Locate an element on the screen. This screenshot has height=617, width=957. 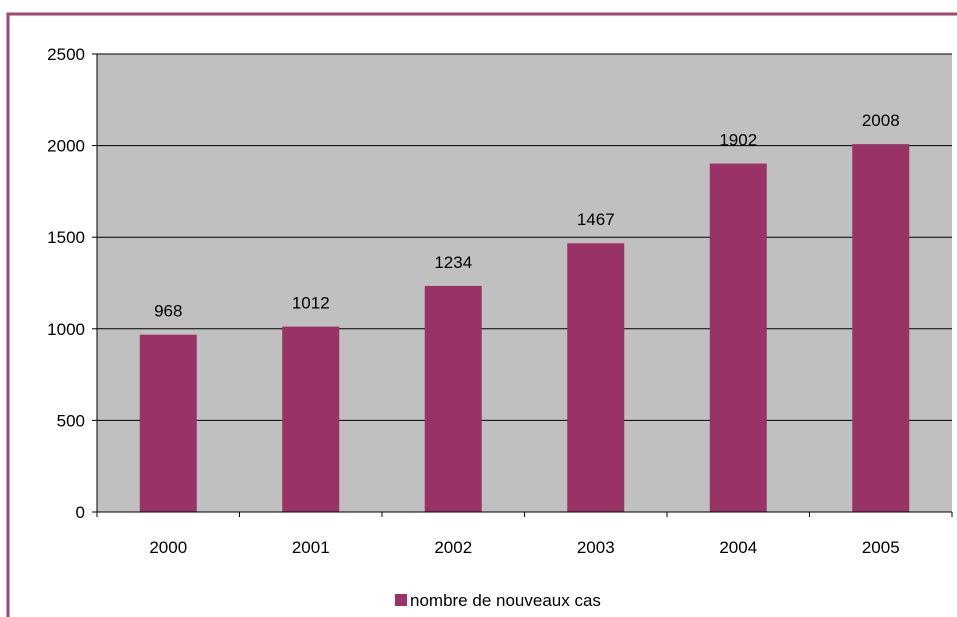
data-label-2005: 2008 is located at coordinates (881, 120).